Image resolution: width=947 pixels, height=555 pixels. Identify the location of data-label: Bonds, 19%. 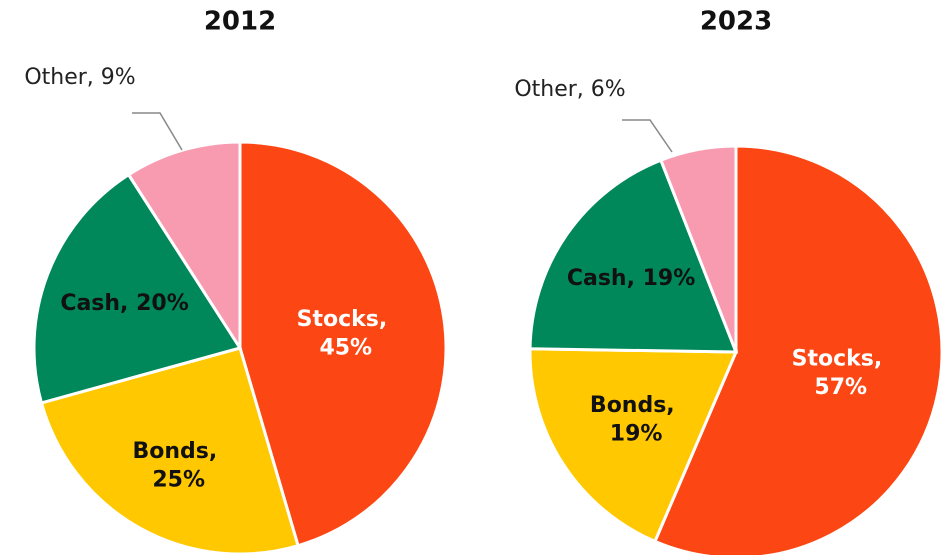
(632, 420).